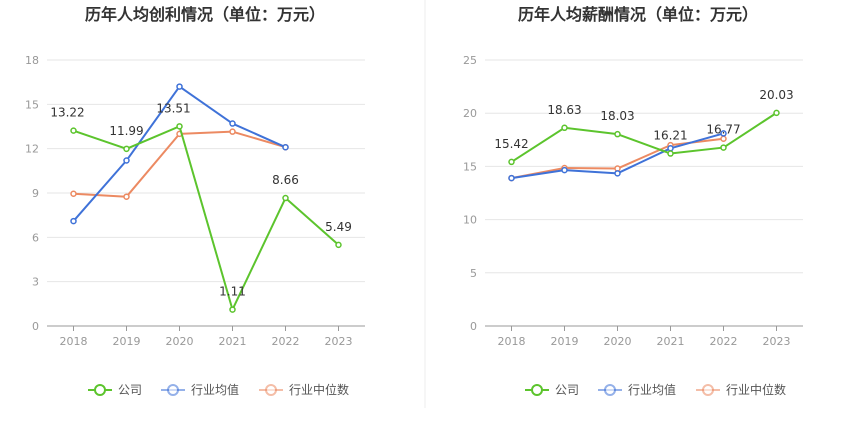  What do you see at coordinates (67, 113) in the screenshot?
I see `data-label: 13.22` at bounding box center [67, 113].